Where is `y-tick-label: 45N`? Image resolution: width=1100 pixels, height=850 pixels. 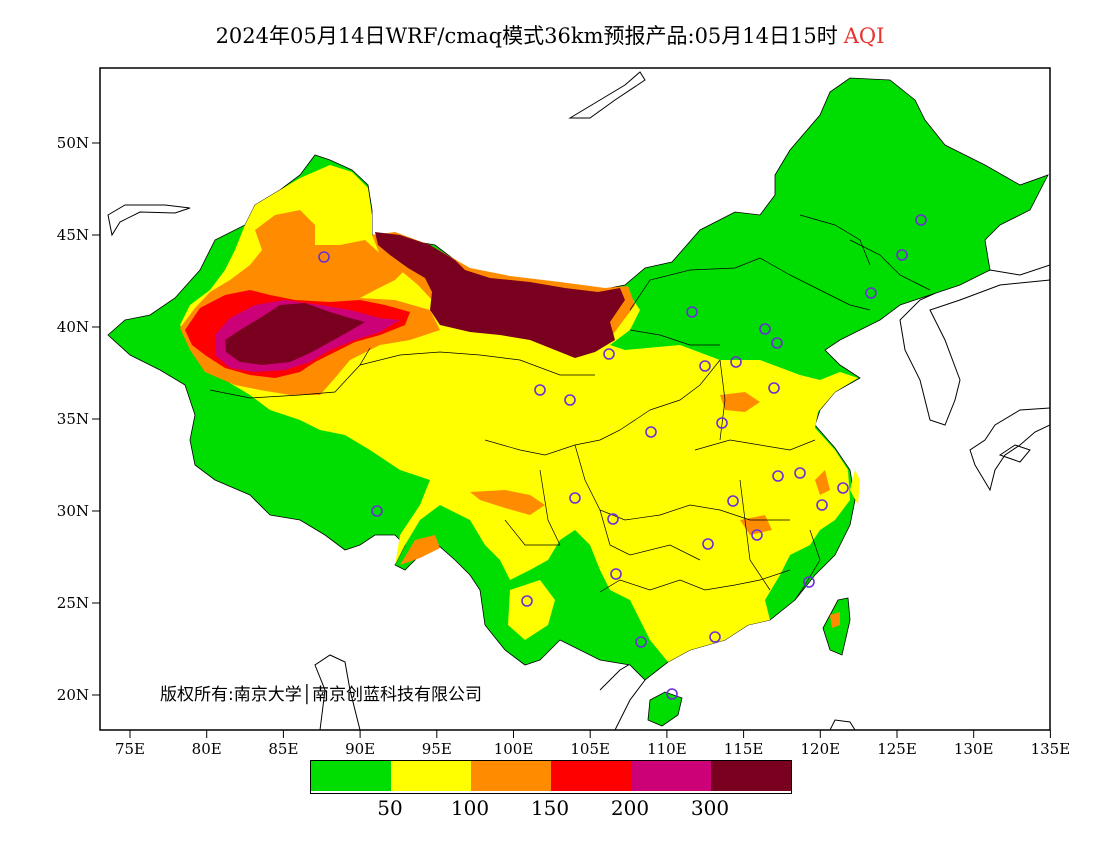 y-tick-label: 45N is located at coordinates (73, 235).